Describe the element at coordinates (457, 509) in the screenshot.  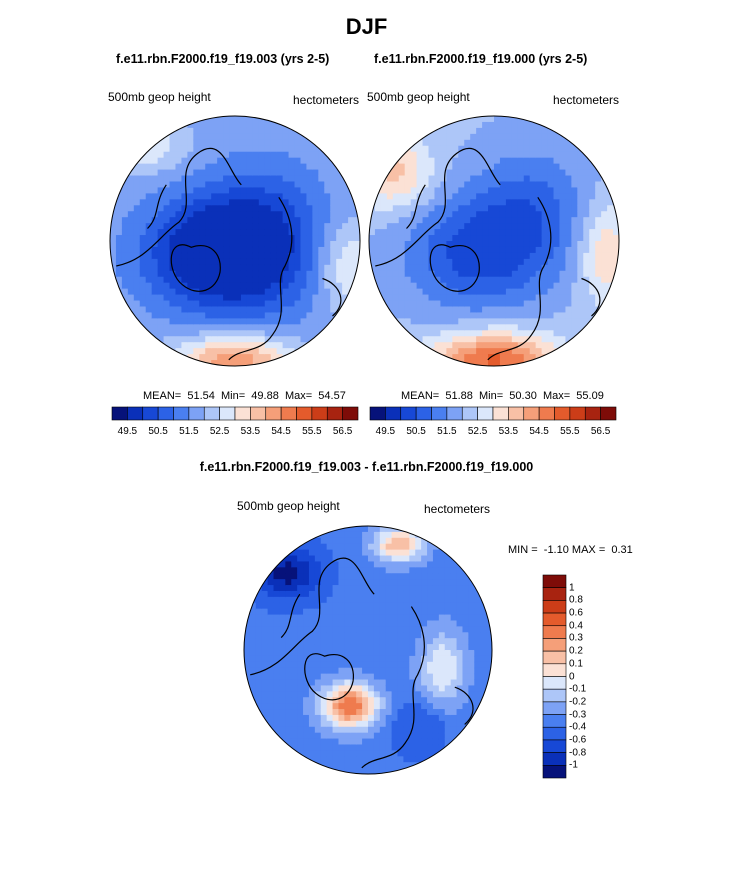
I see `difference-units-label: hectometers` at that location.